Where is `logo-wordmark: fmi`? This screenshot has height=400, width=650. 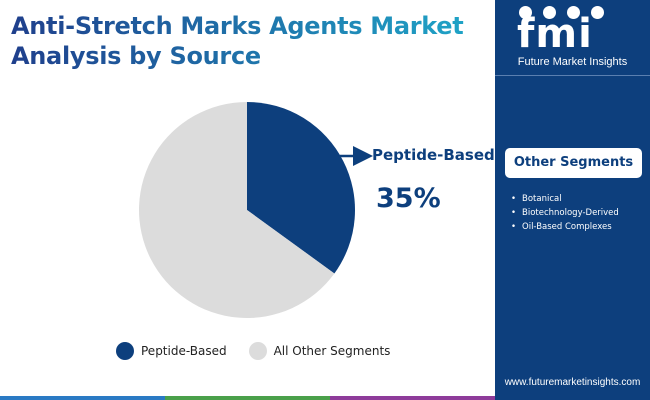
logo-wordmark: fmi is located at coordinates (555, 34).